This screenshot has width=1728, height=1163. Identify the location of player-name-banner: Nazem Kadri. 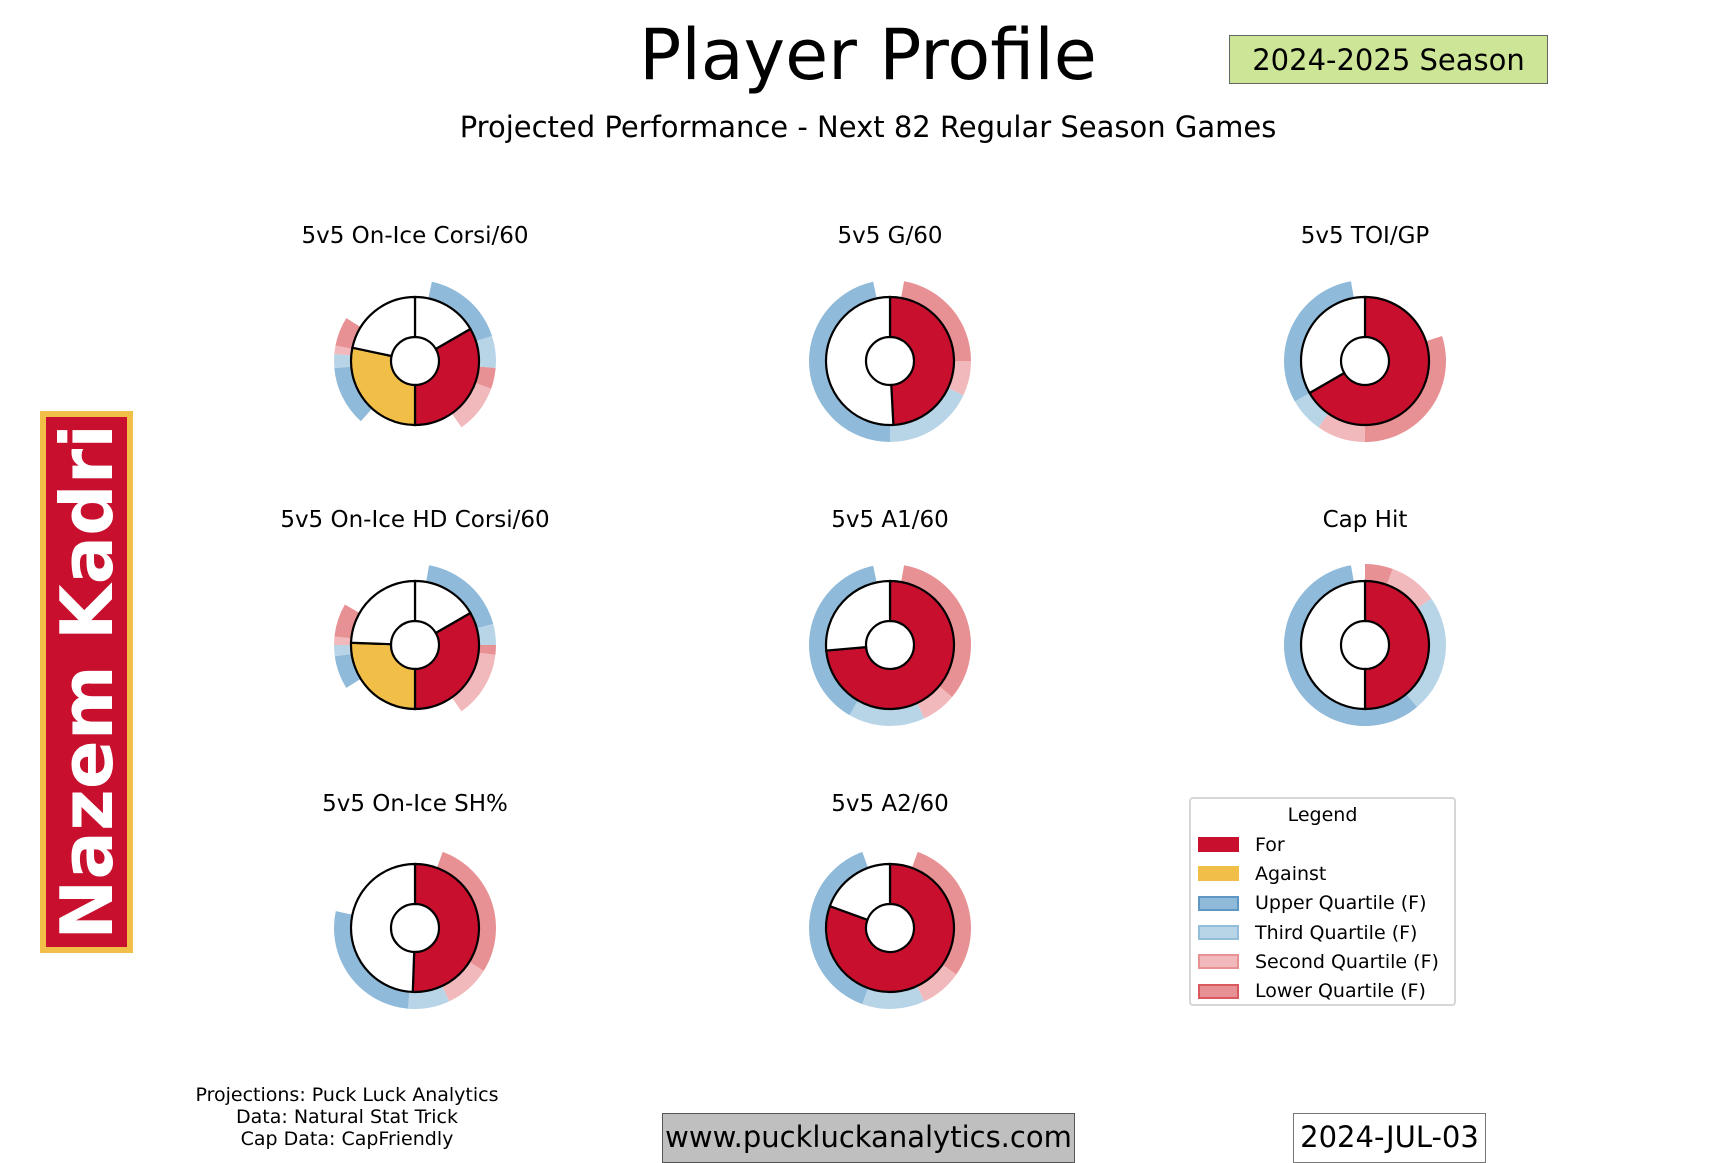
(86, 682).